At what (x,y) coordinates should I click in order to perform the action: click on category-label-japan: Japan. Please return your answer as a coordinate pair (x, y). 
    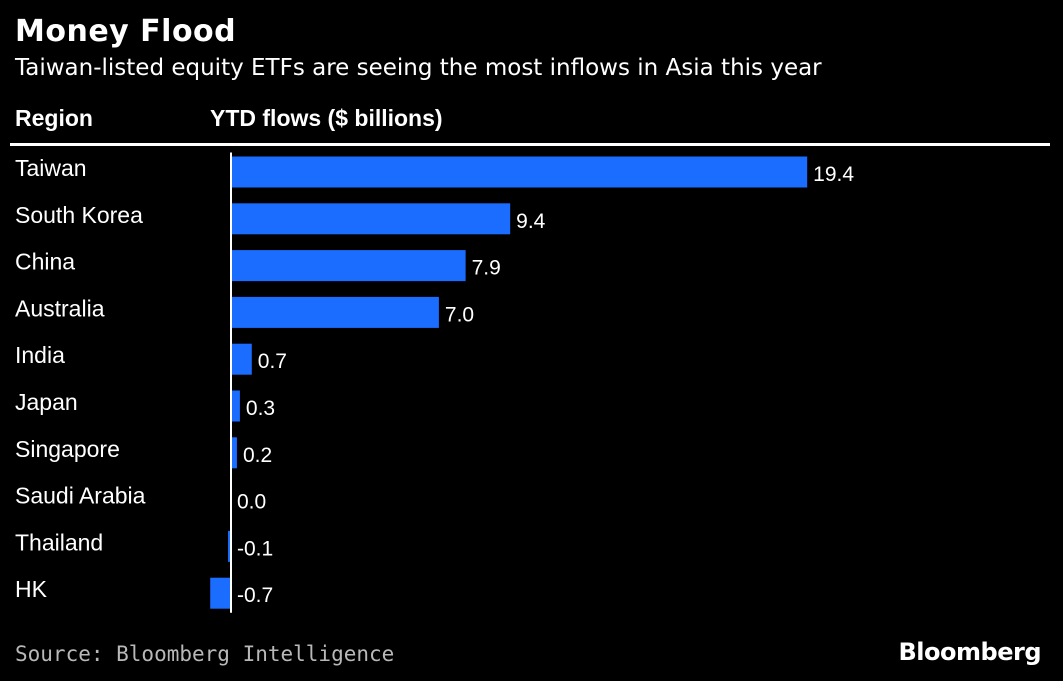
    Looking at the image, I should click on (46, 402).